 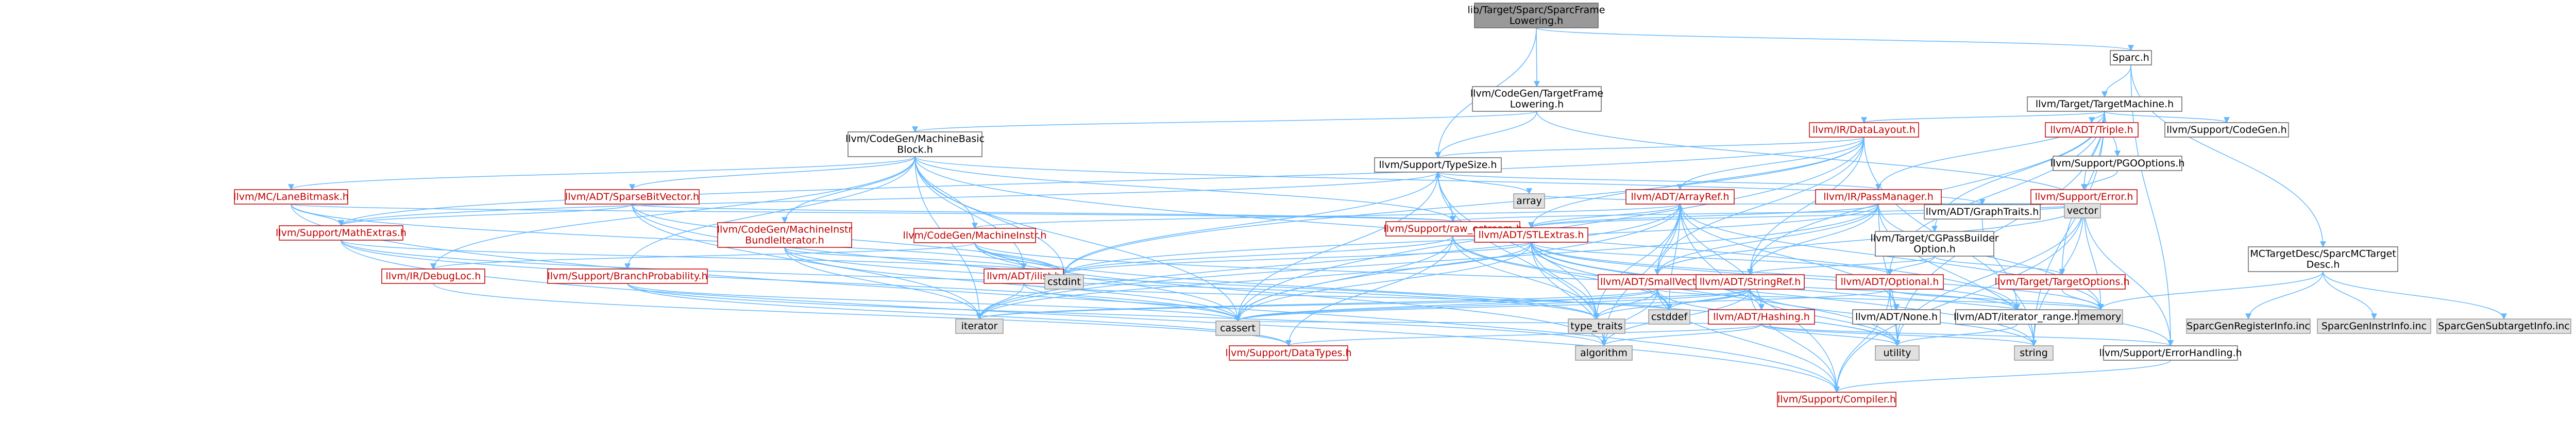 What do you see at coordinates (1896, 317) in the screenshot?
I see `node-none: llvm/ADT/None.h` at bounding box center [1896, 317].